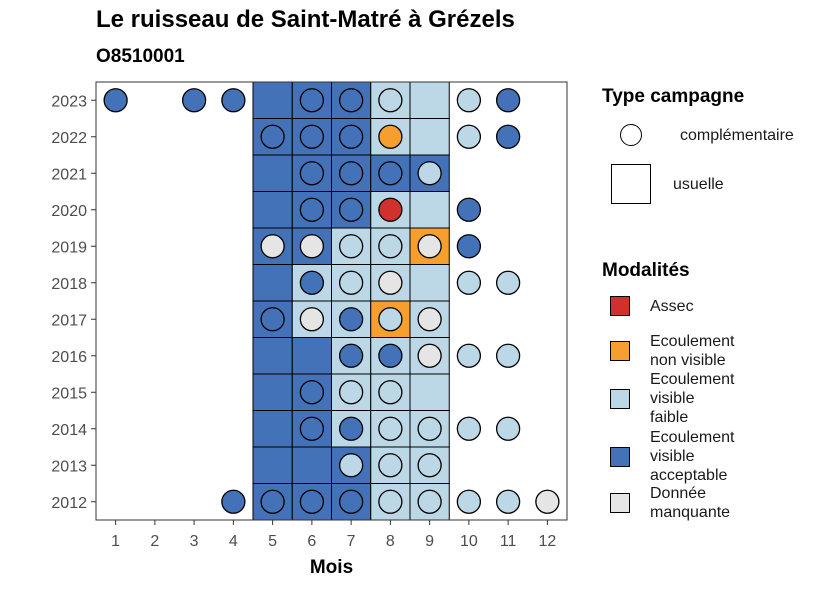 This screenshot has width=826, height=590. I want to click on legend-item-complementaire: complémentaire, so click(707, 135).